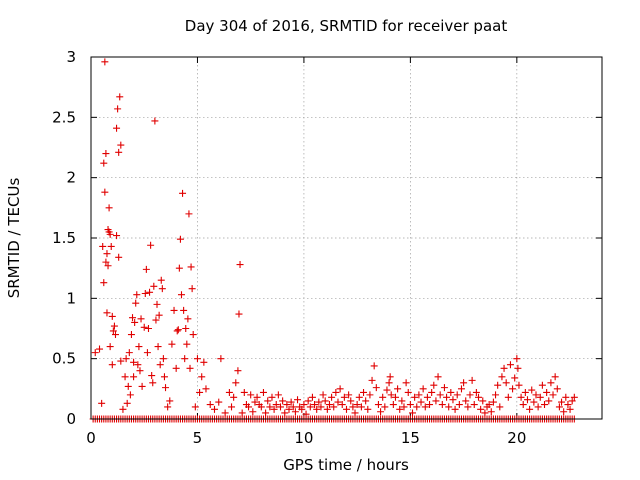 The width and height of the screenshot is (640, 480). I want to click on y-tick-label: 0.5, so click(64, 359).